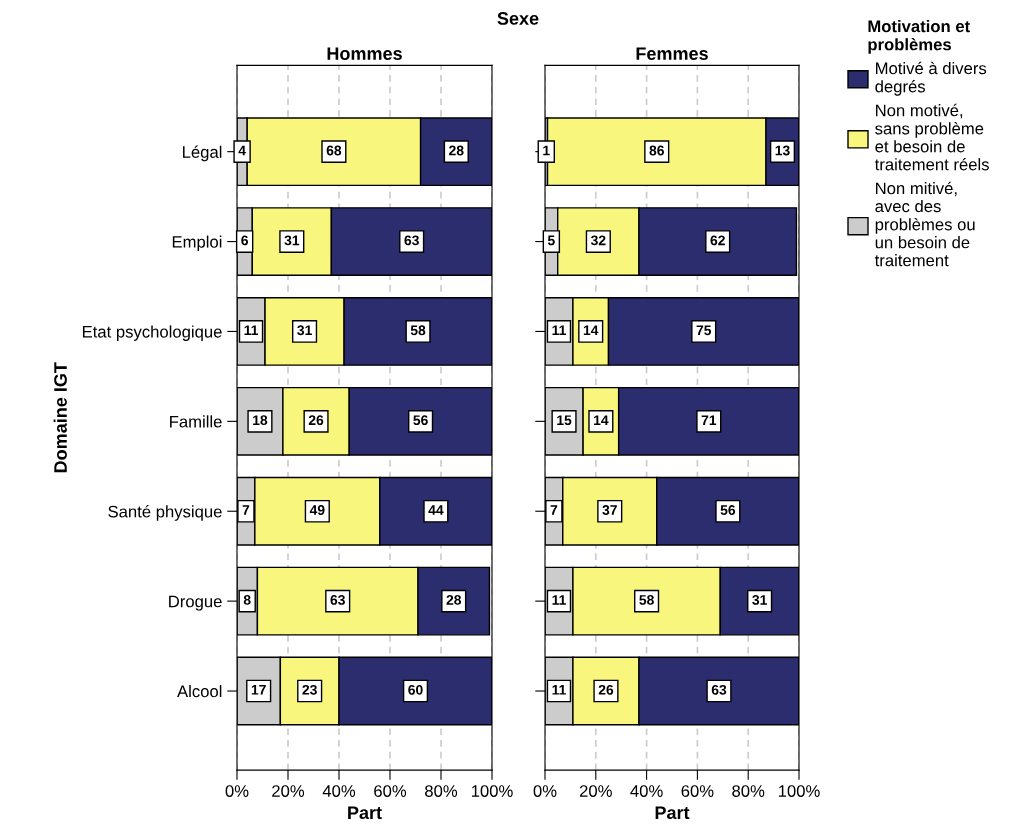 This screenshot has width=1017, height=838. What do you see at coordinates (260, 420) in the screenshot?
I see `data-label: 18` at bounding box center [260, 420].